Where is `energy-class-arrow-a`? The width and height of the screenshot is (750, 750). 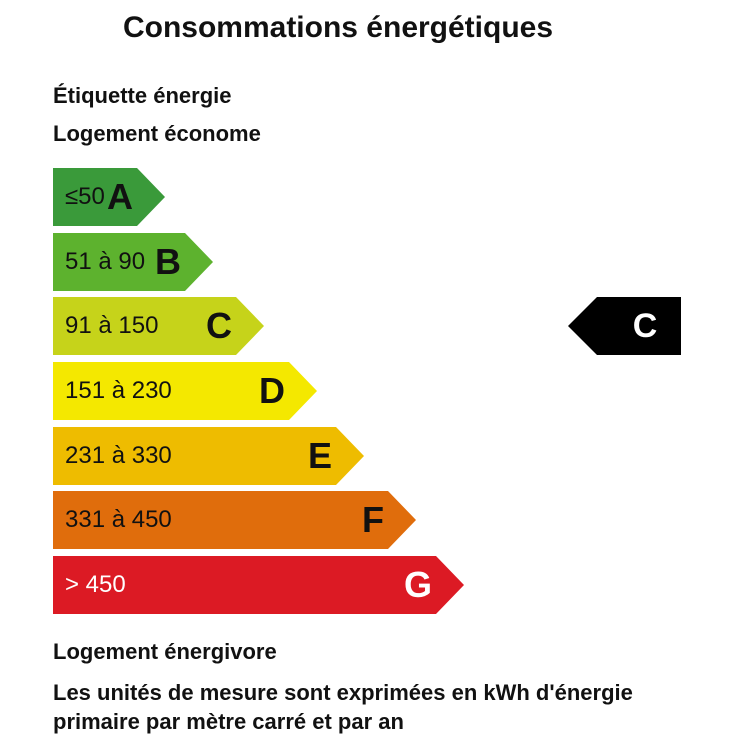
energy-class-arrow-a is located at coordinates (109, 197).